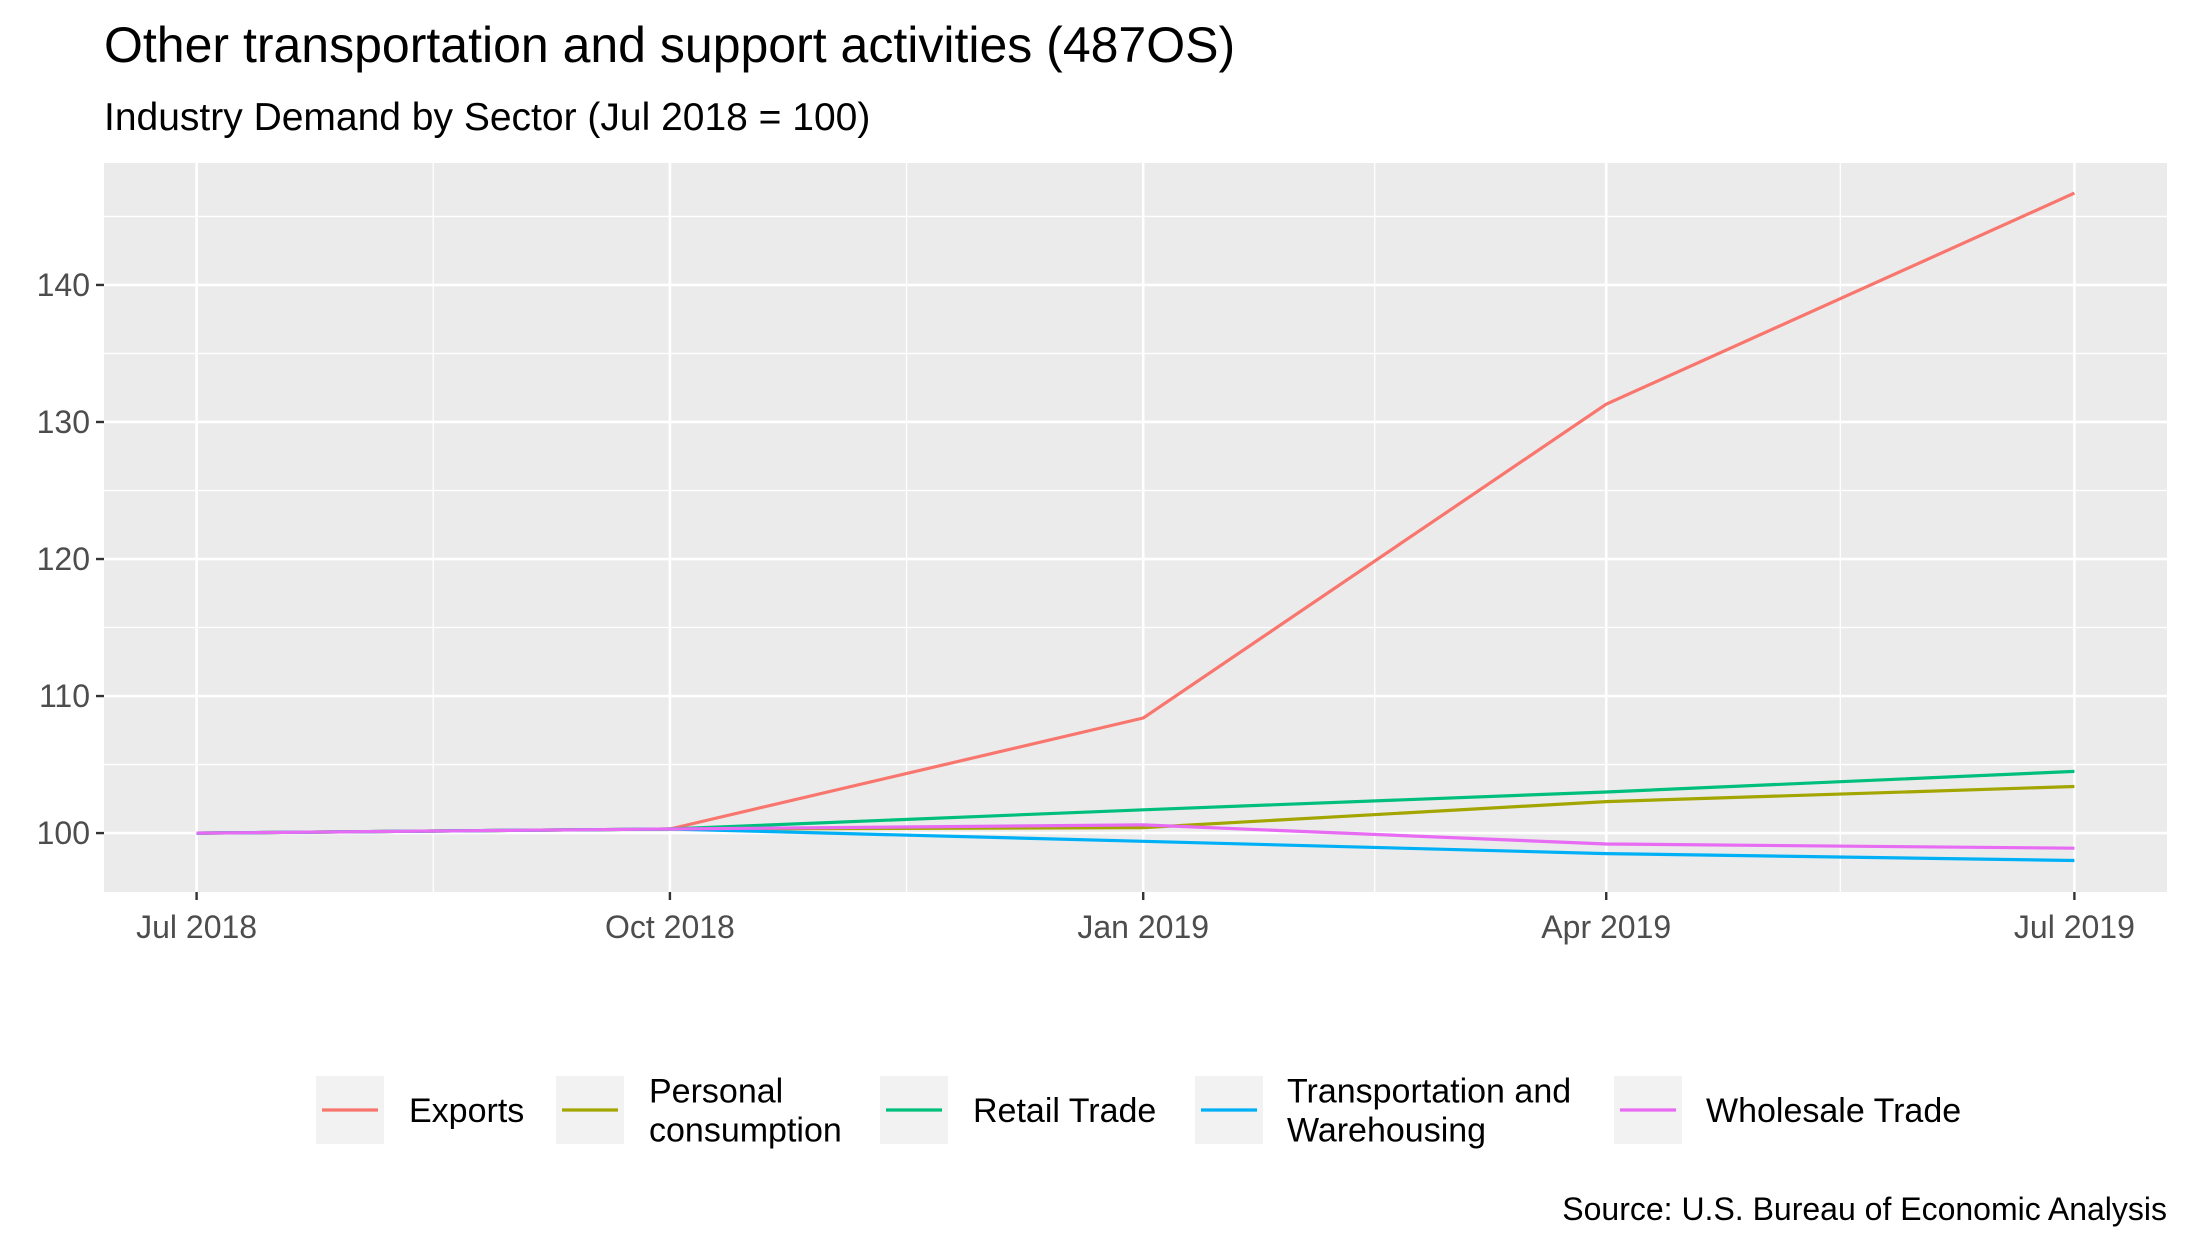 Image resolution: width=2187 pixels, height=1250 pixels. I want to click on legend-label: Wholesale Trade, so click(1833, 1111).